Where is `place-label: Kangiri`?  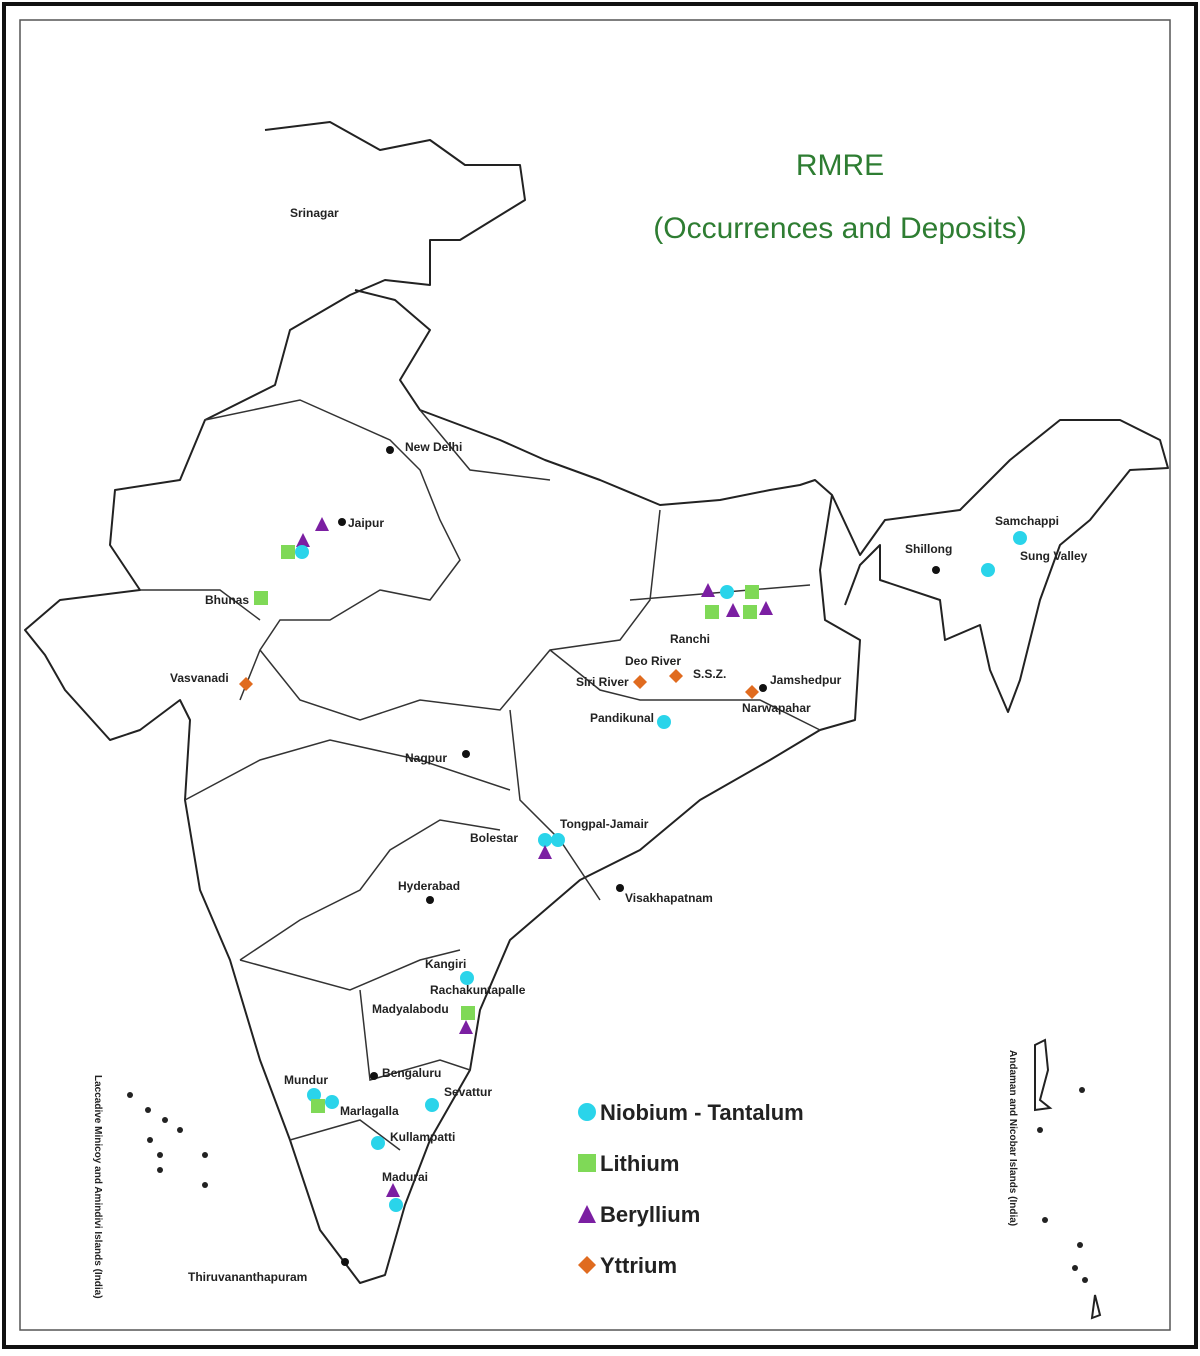 place-label: Kangiri is located at coordinates (445, 964).